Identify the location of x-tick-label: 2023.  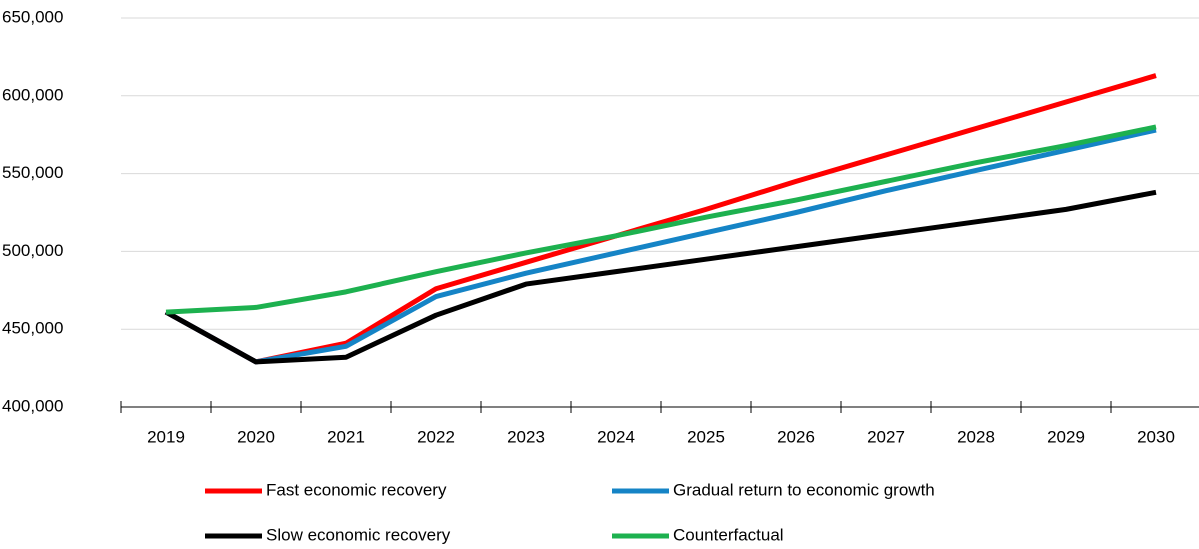
(526, 436).